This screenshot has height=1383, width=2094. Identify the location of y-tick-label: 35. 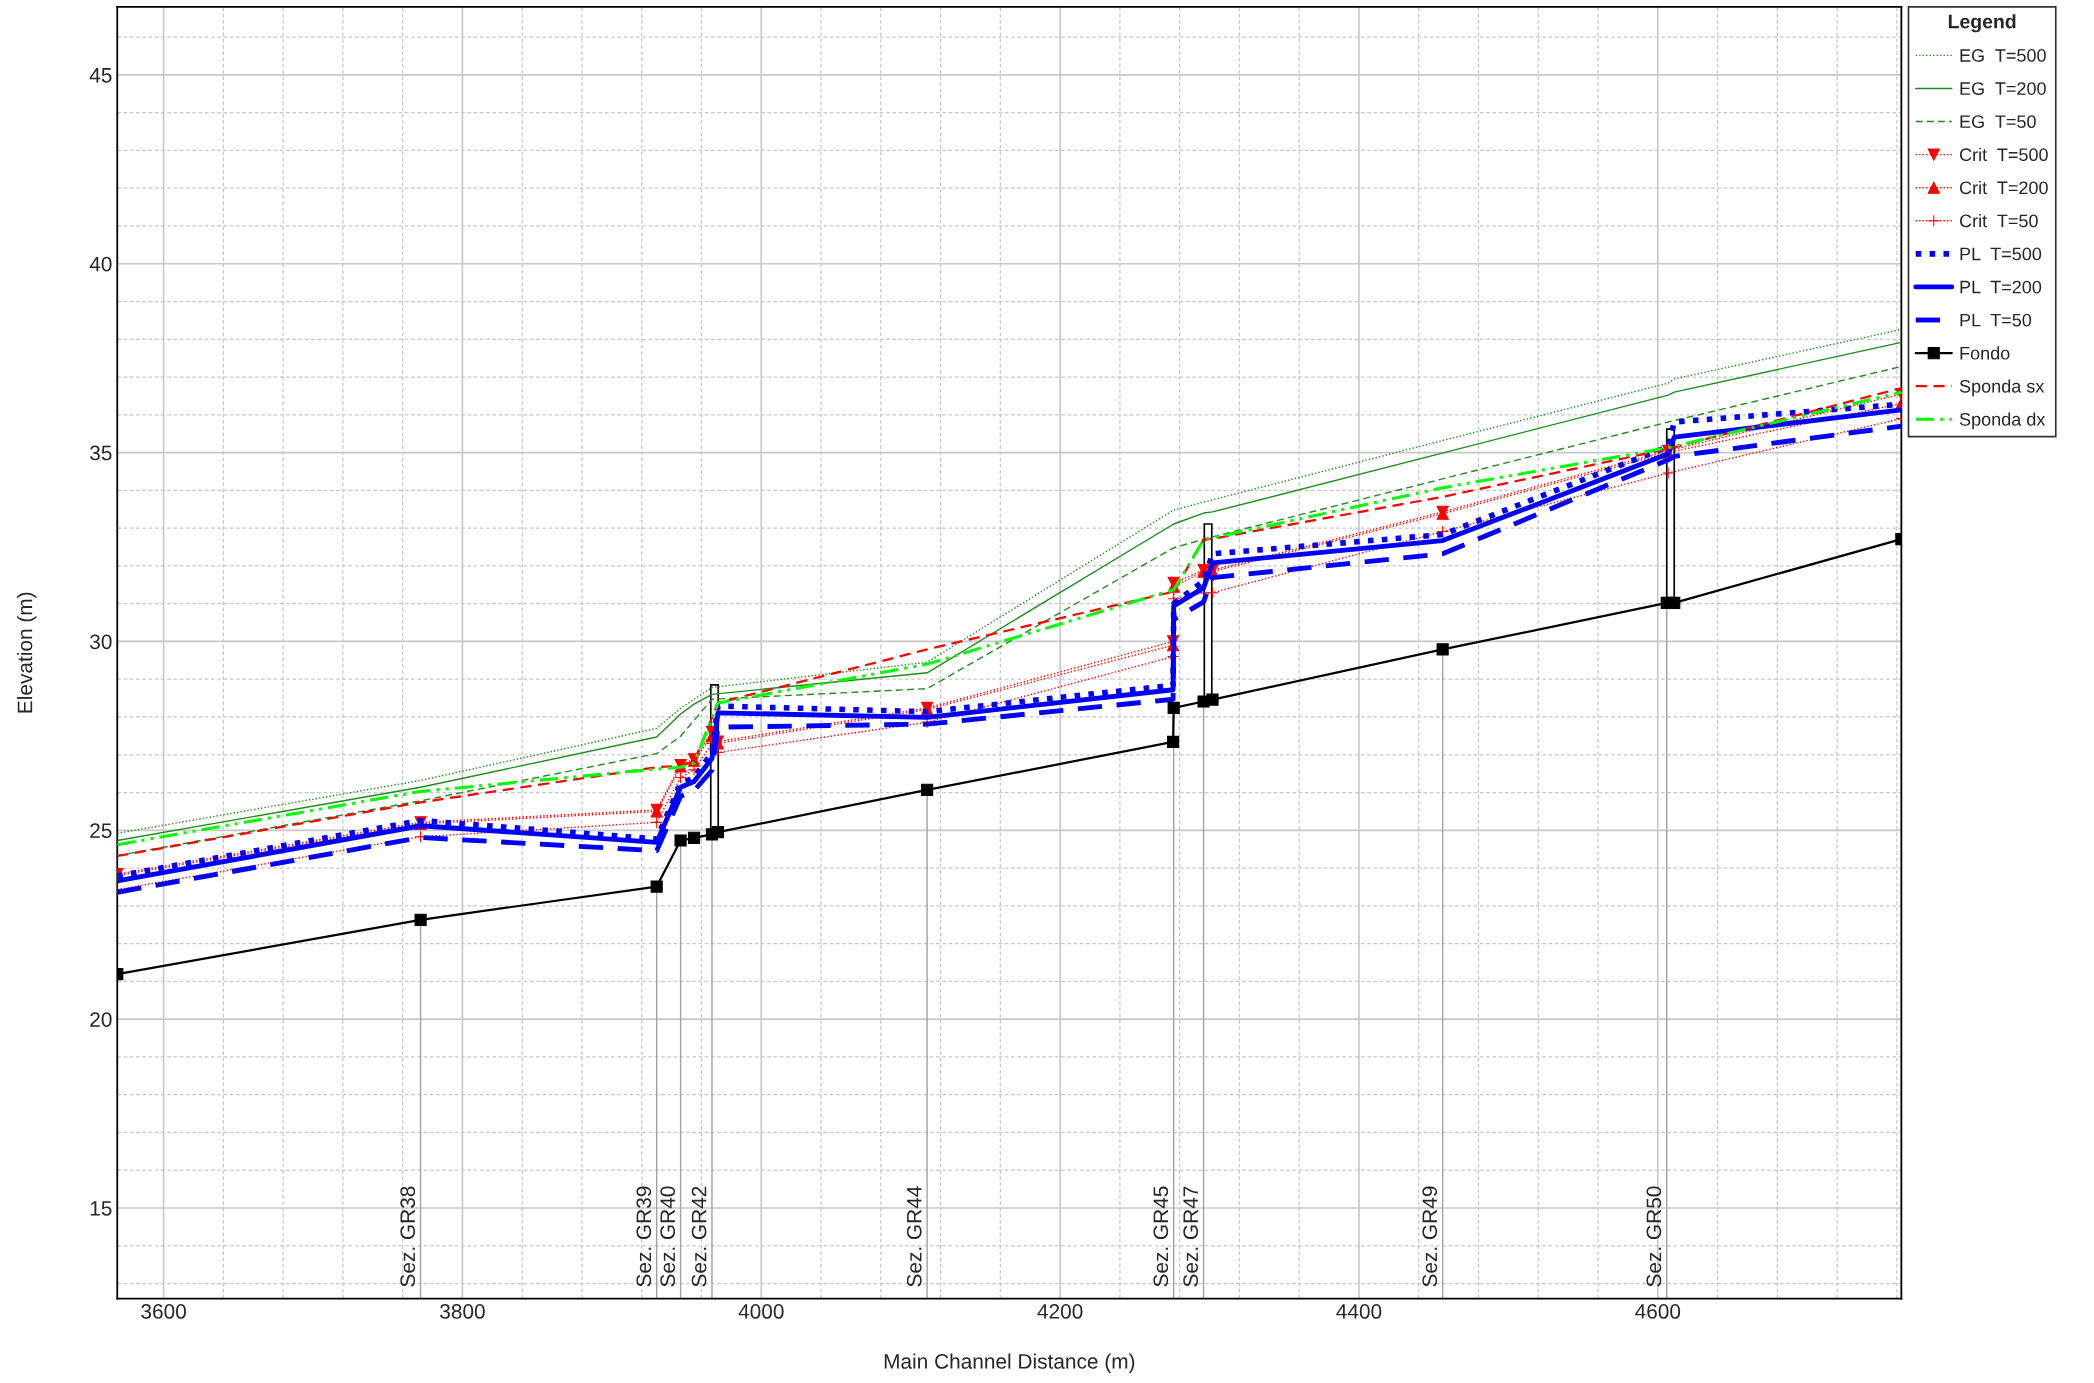
(101, 453).